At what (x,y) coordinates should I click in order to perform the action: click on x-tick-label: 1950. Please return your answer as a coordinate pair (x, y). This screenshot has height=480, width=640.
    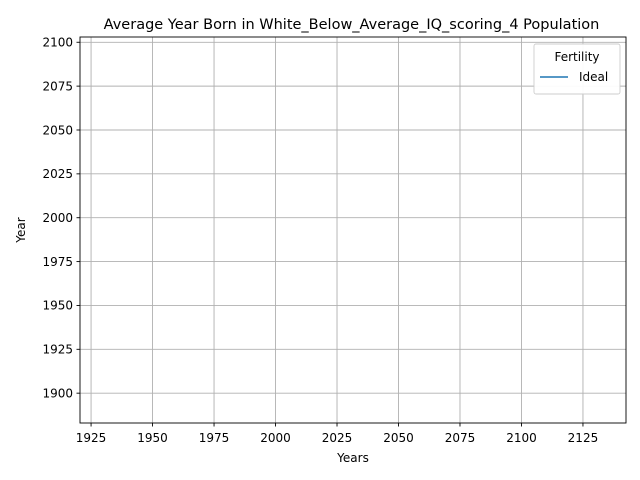
    Looking at the image, I should click on (152, 438).